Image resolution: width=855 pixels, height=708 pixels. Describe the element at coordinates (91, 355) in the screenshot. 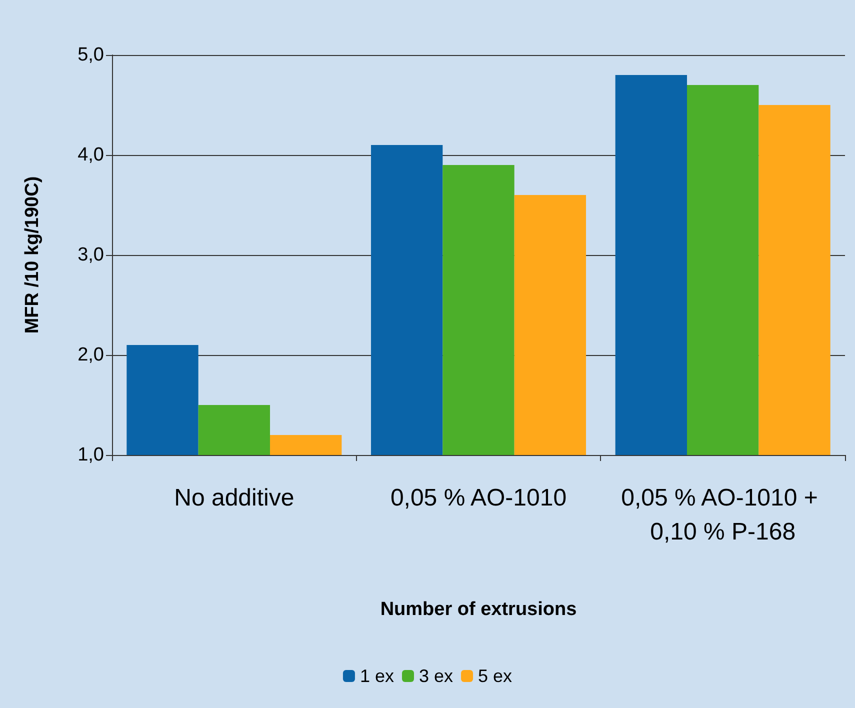

I see `y-tick-label: 2,0` at that location.